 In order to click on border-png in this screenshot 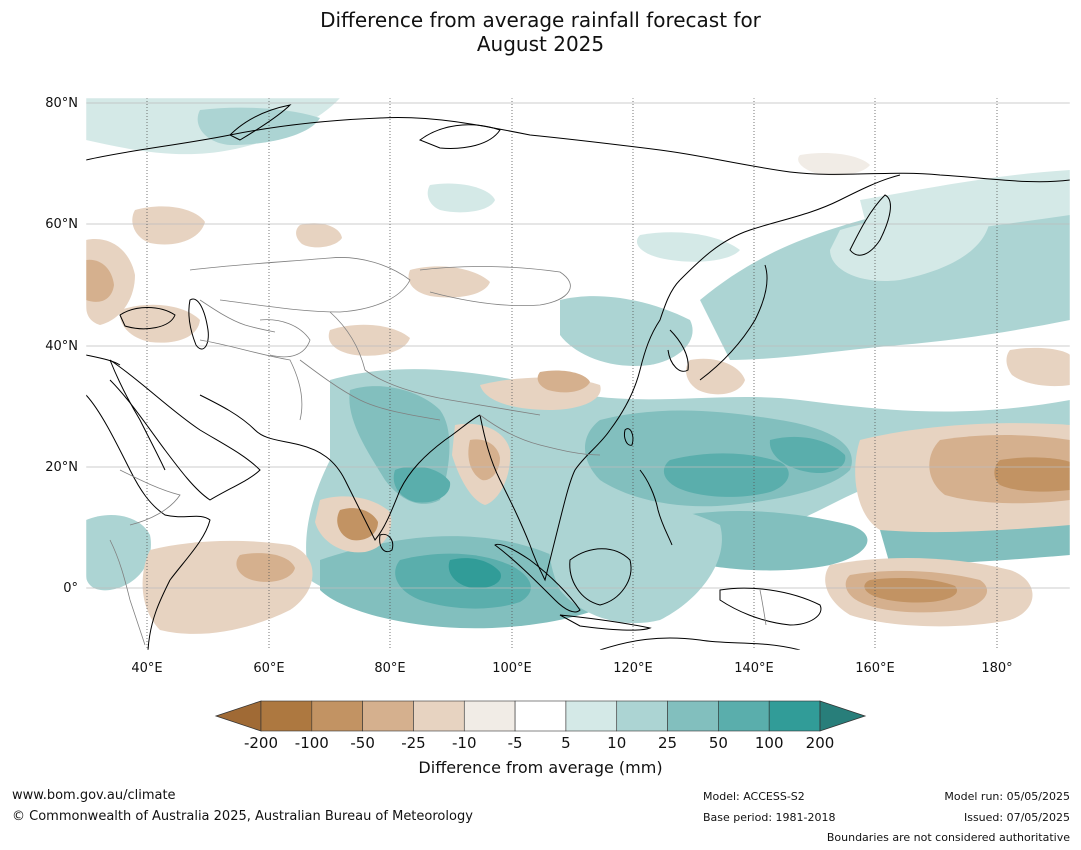, I will do `click(763, 607)`.